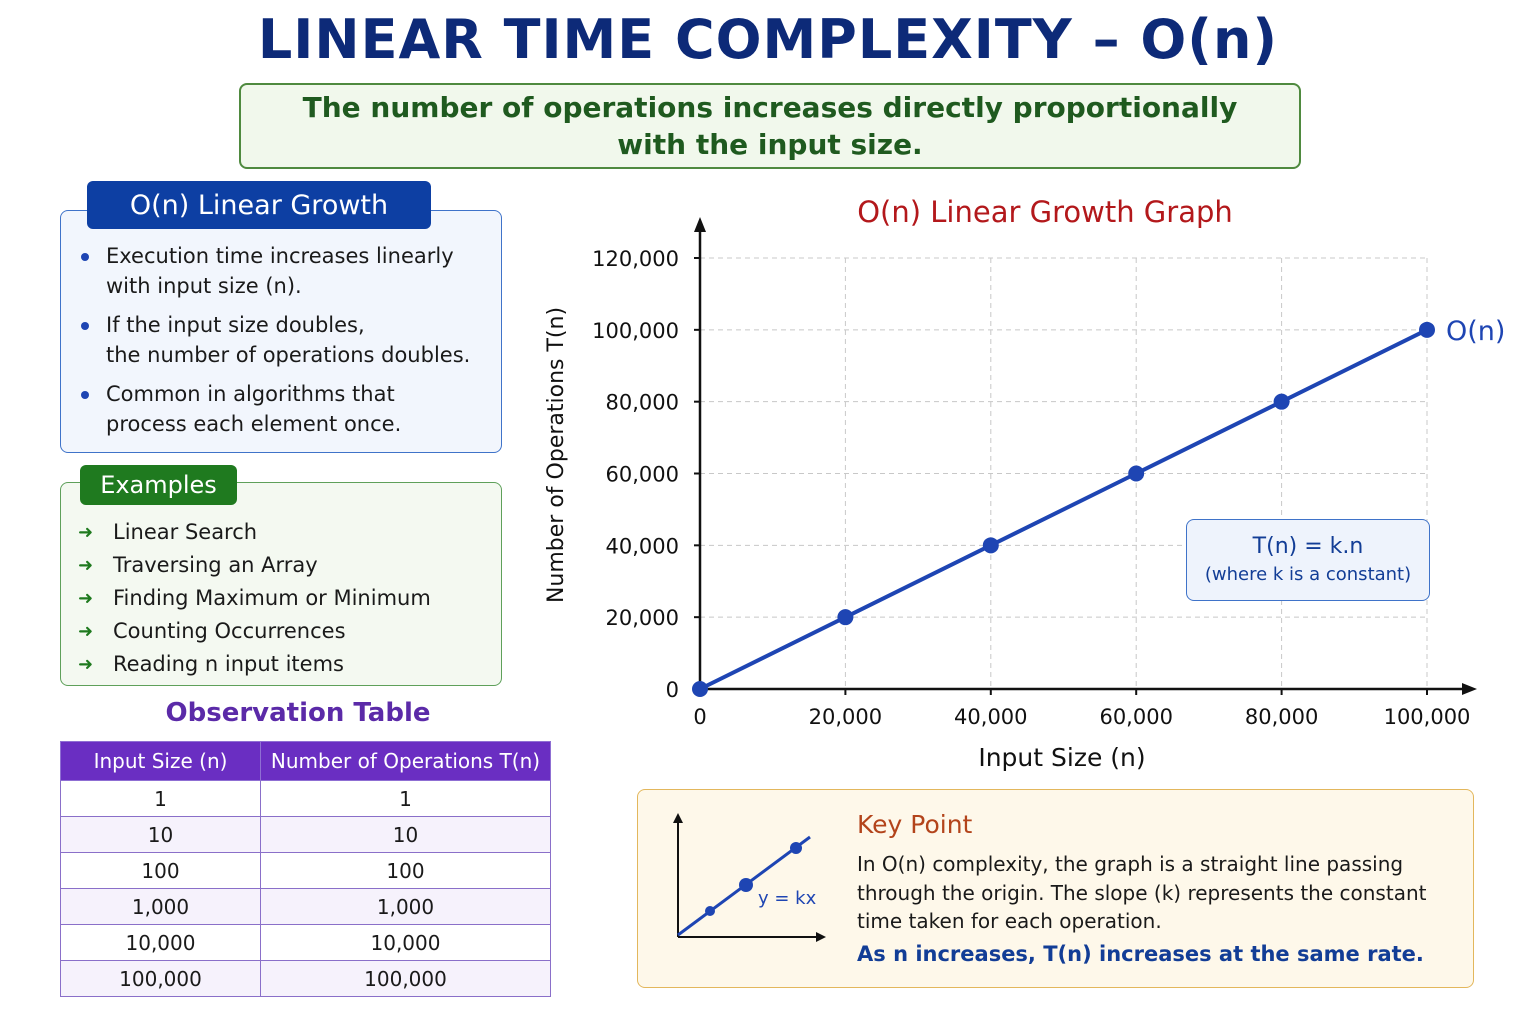 Image resolution: width=1536 pixels, height=1024 pixels. What do you see at coordinates (1281, 717) in the screenshot?
I see `x-tick-label: 80,000` at bounding box center [1281, 717].